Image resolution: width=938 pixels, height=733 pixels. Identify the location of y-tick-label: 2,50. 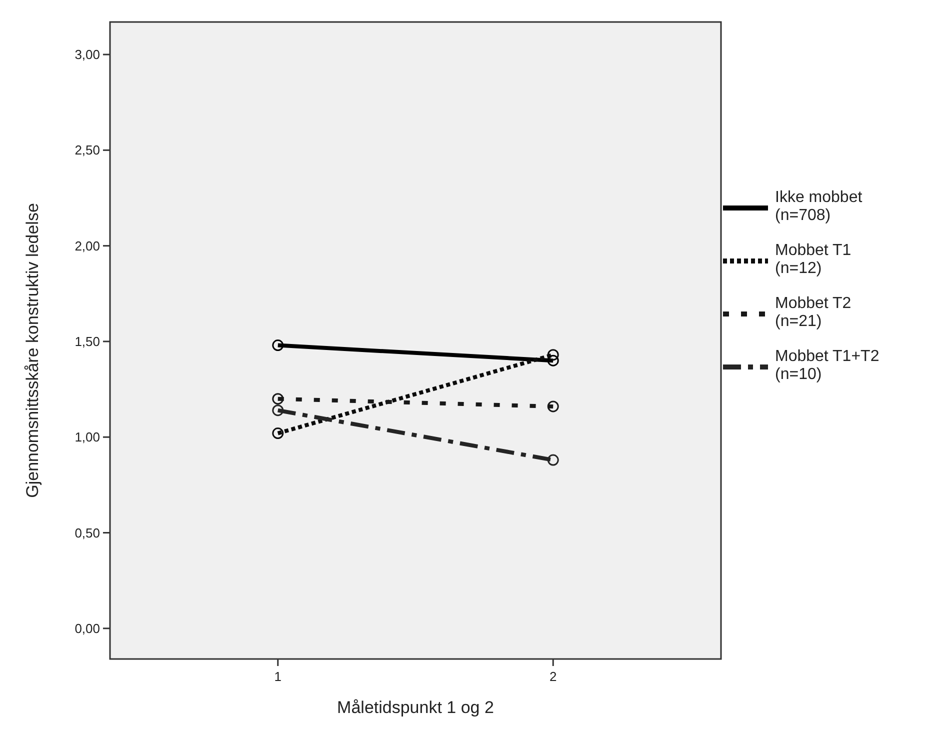
(87, 150).